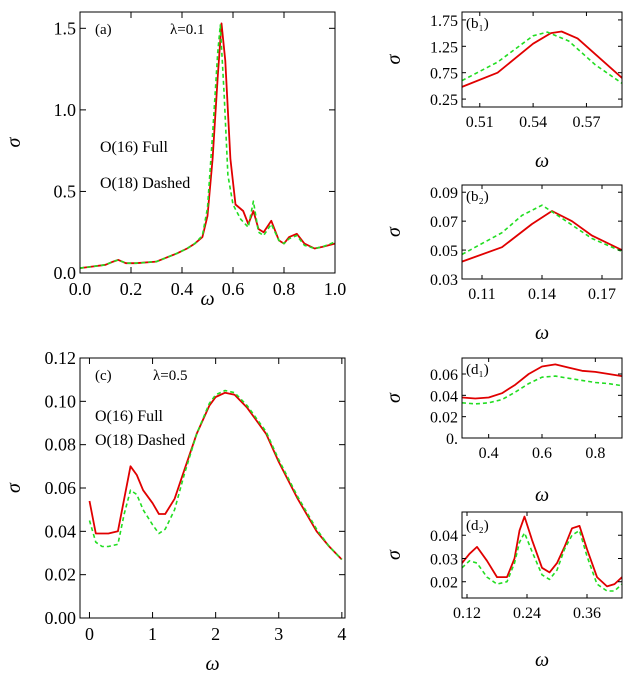 Image resolution: width=638 pixels, height=681 pixels. Describe the element at coordinates (61, 575) in the screenshot. I see `y-tick-label-c: 0.02` at that location.